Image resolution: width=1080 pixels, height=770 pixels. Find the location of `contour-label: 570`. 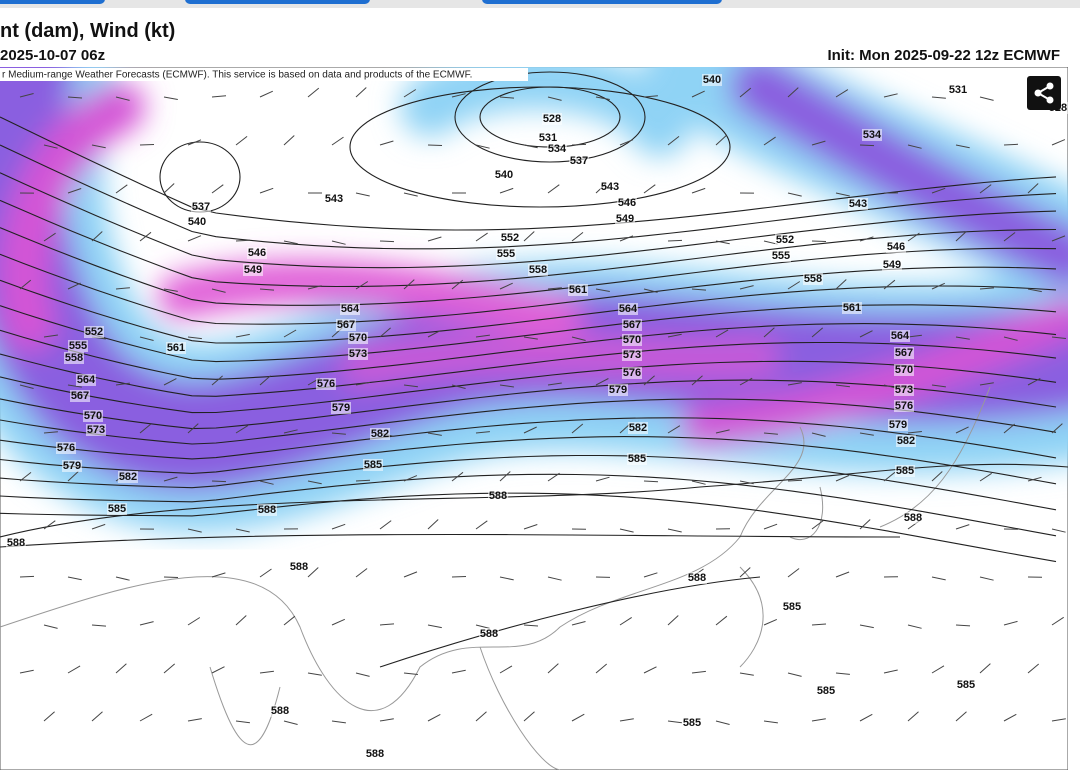

contour-label: 570 is located at coordinates (904, 370).